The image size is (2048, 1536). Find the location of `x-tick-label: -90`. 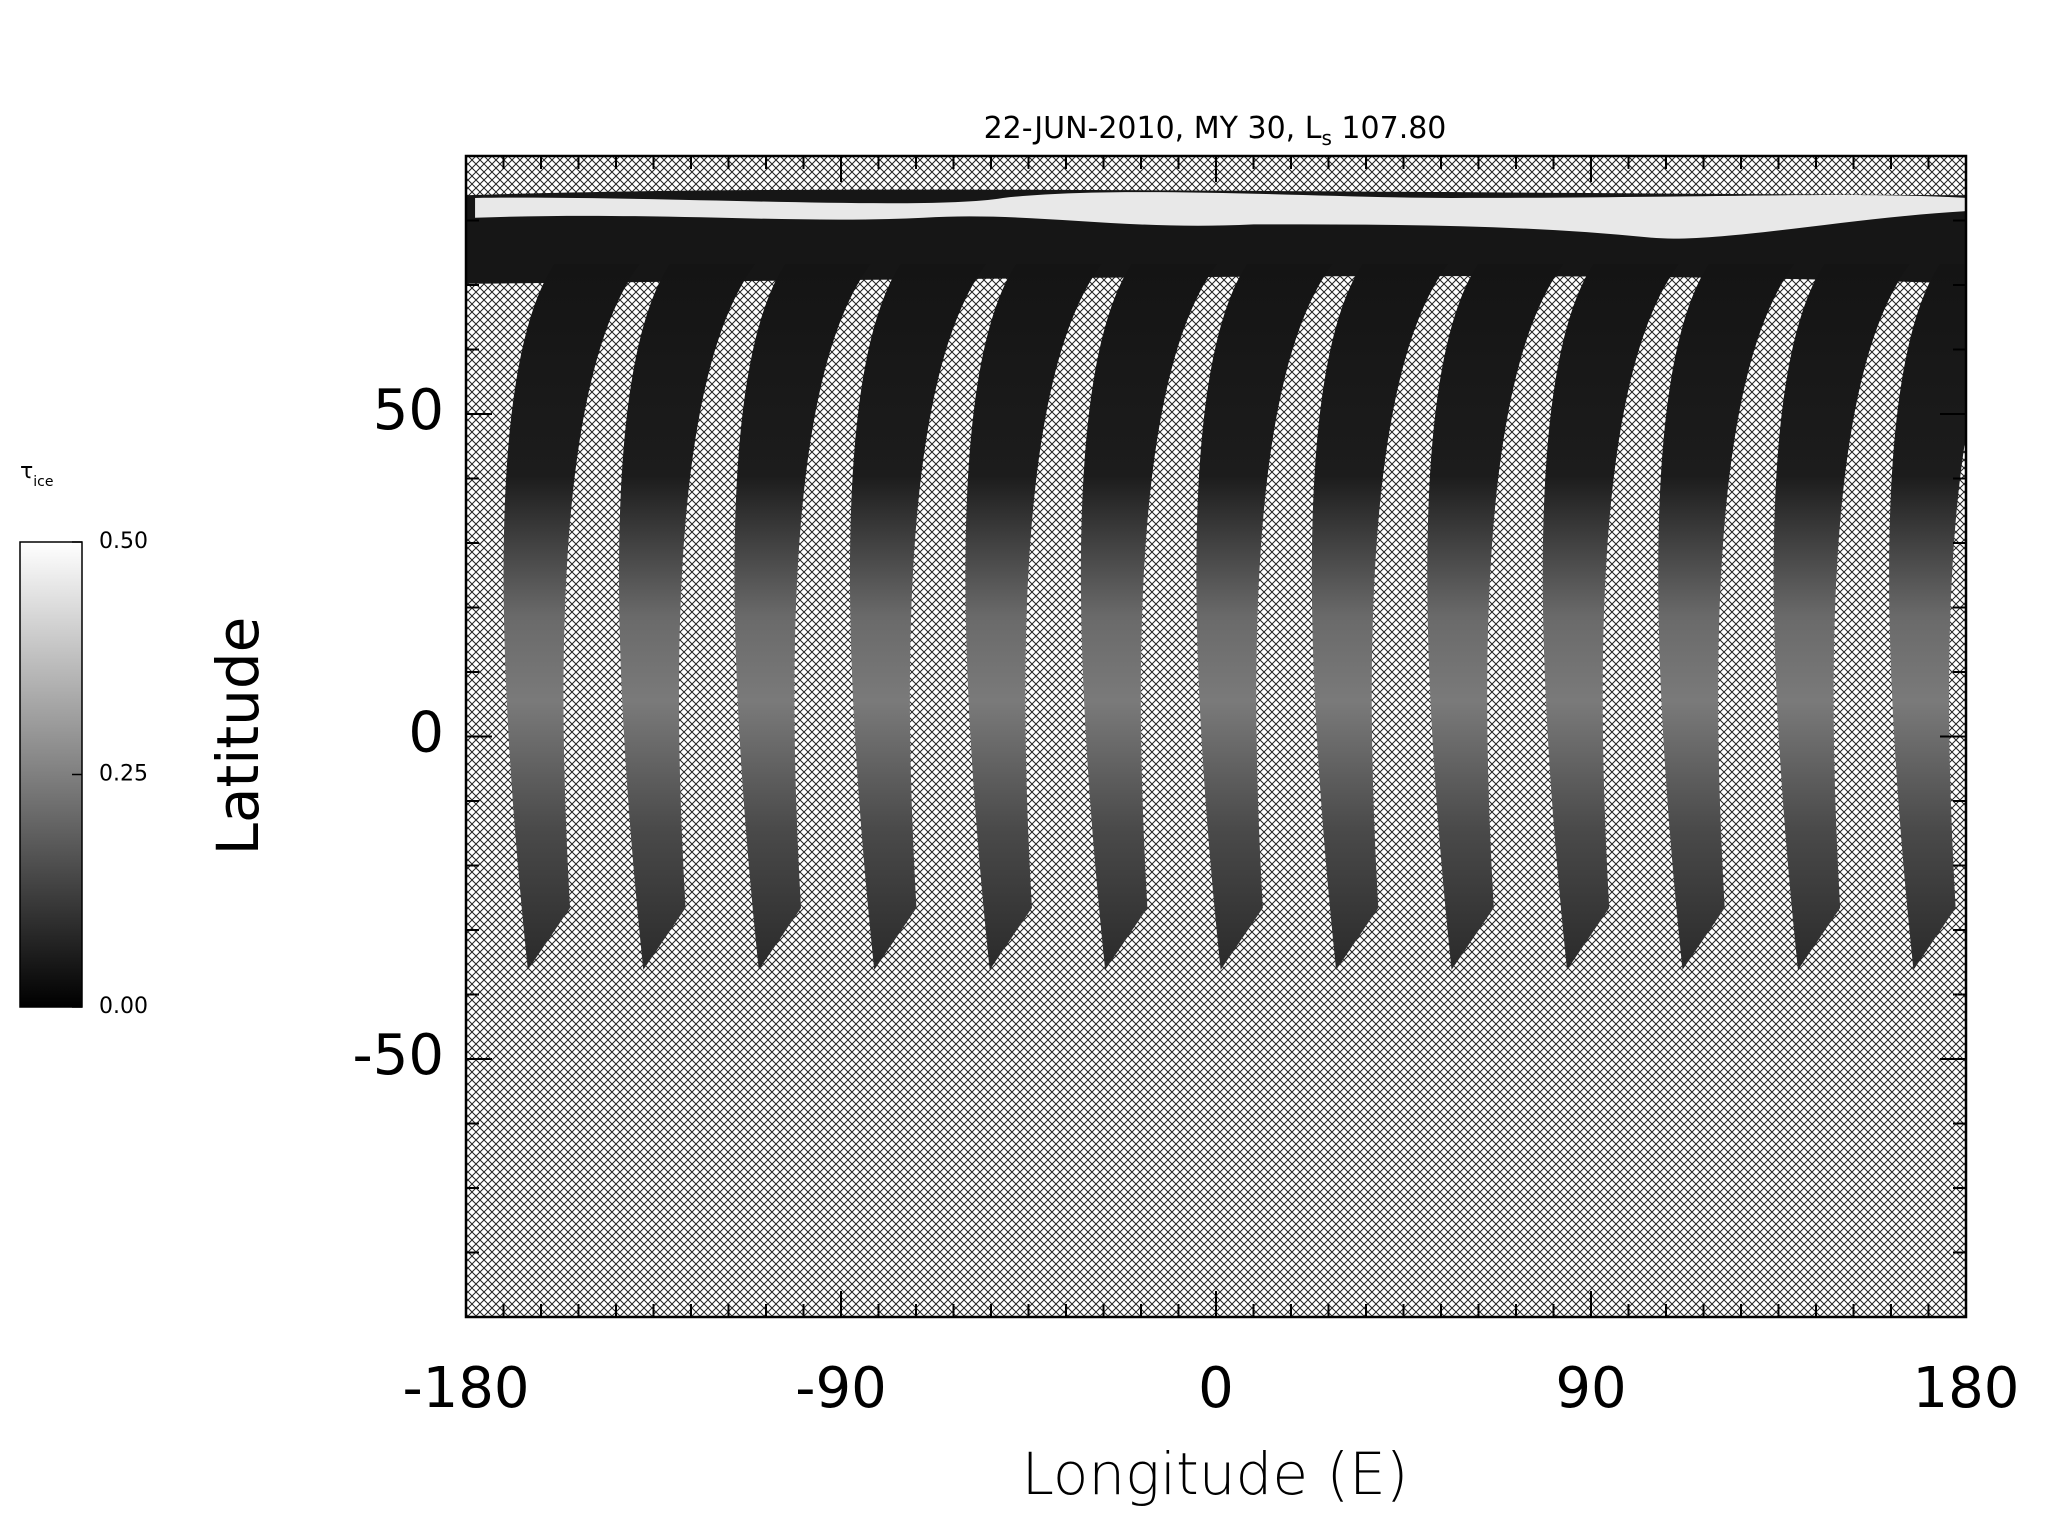

x-tick-label: -90 is located at coordinates (840, 1388).